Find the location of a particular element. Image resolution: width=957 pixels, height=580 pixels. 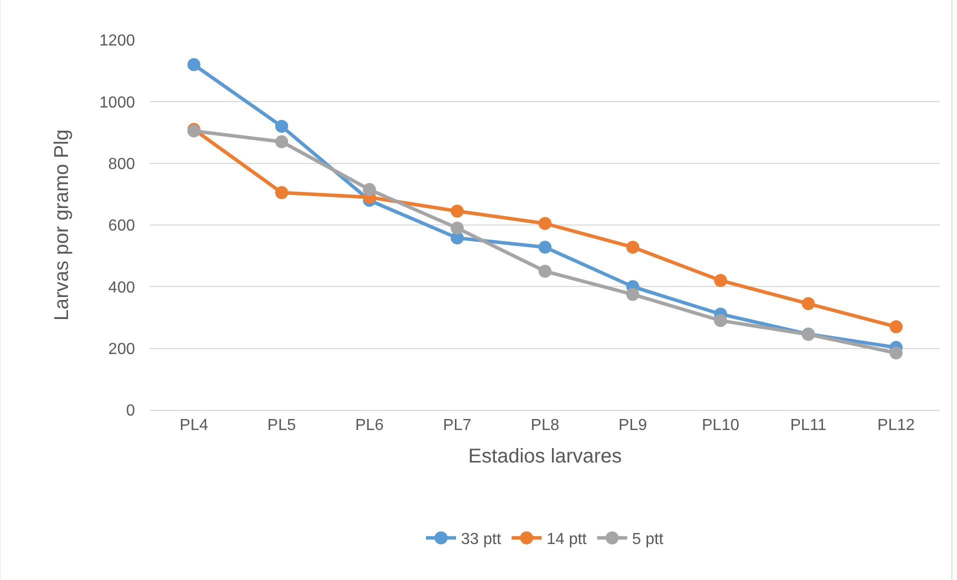

x-tick-label: PL11 is located at coordinates (808, 425).